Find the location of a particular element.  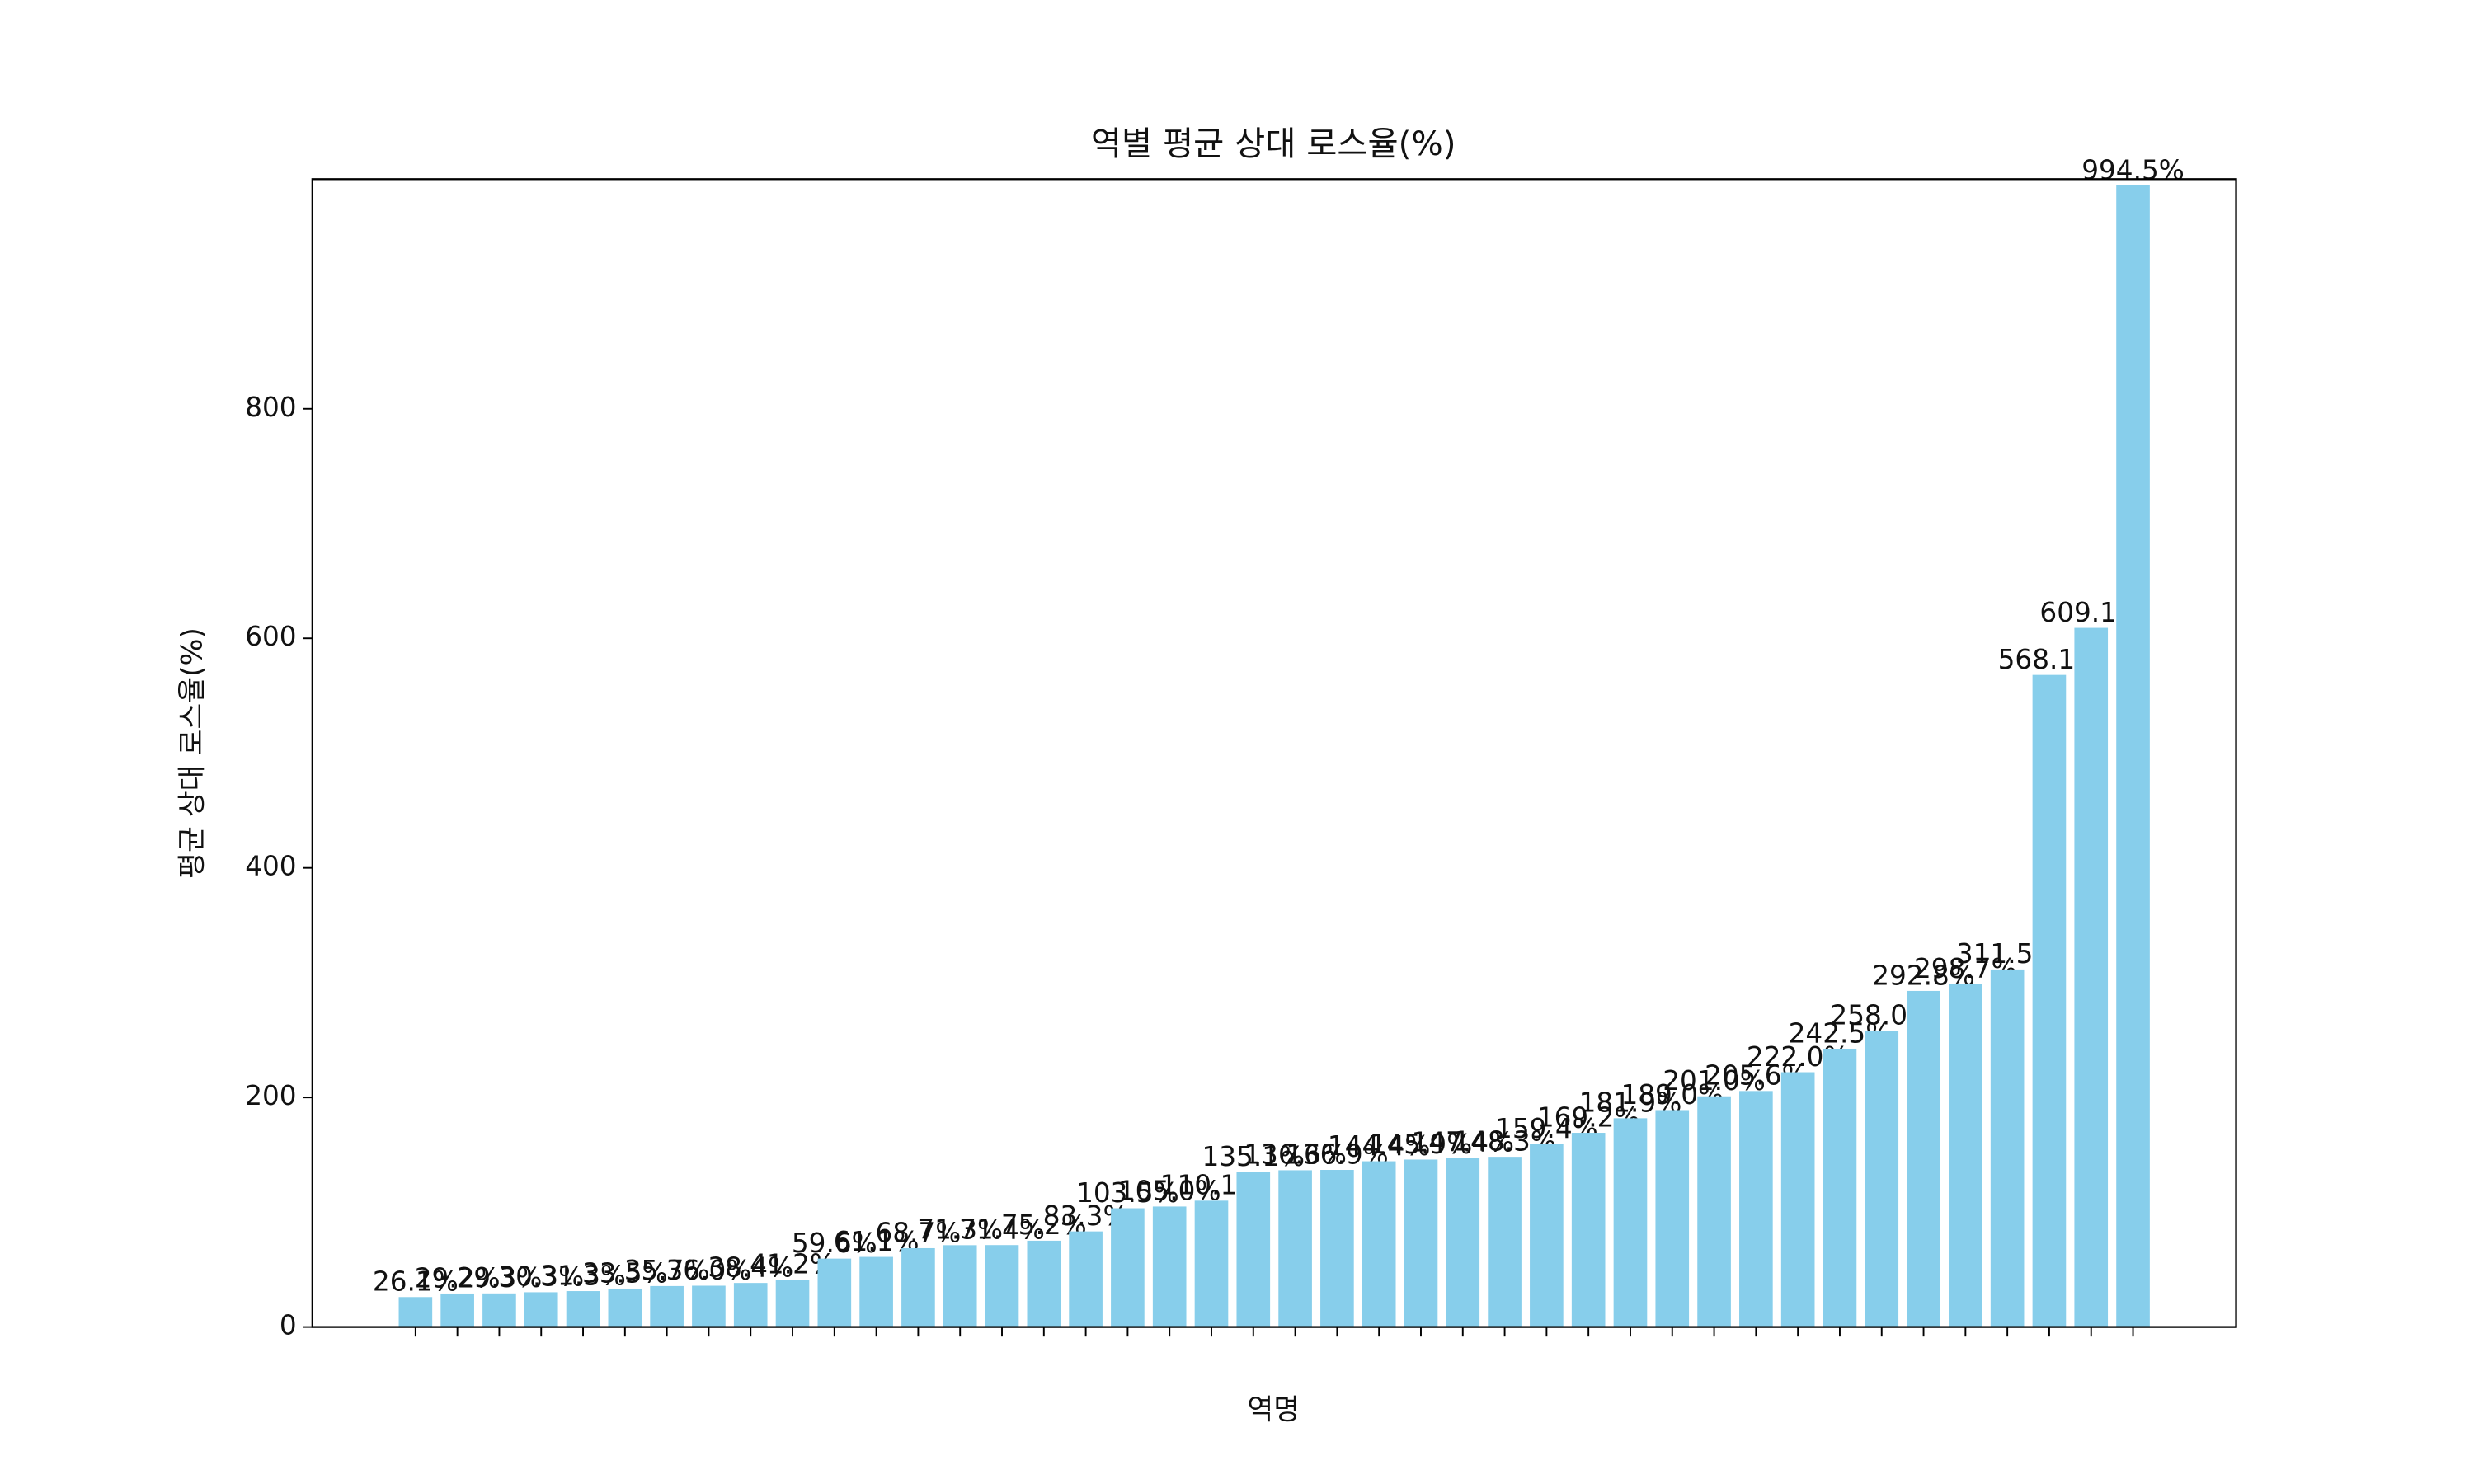

value-label: 29.2% is located at coordinates (458, 1278).